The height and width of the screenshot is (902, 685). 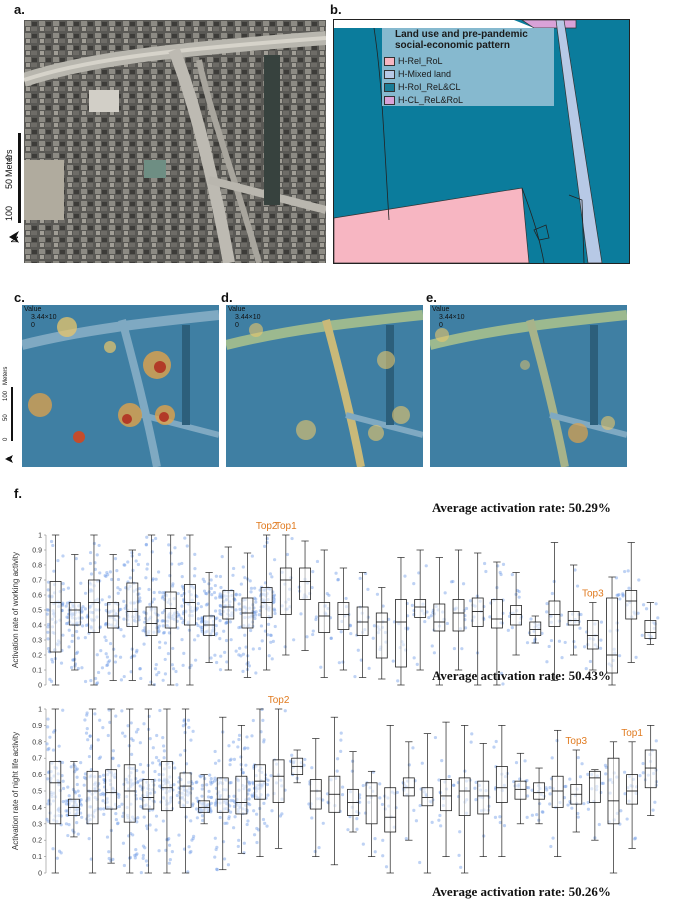 I want to click on y-tick-label: 0.5, so click(x=37, y=611).